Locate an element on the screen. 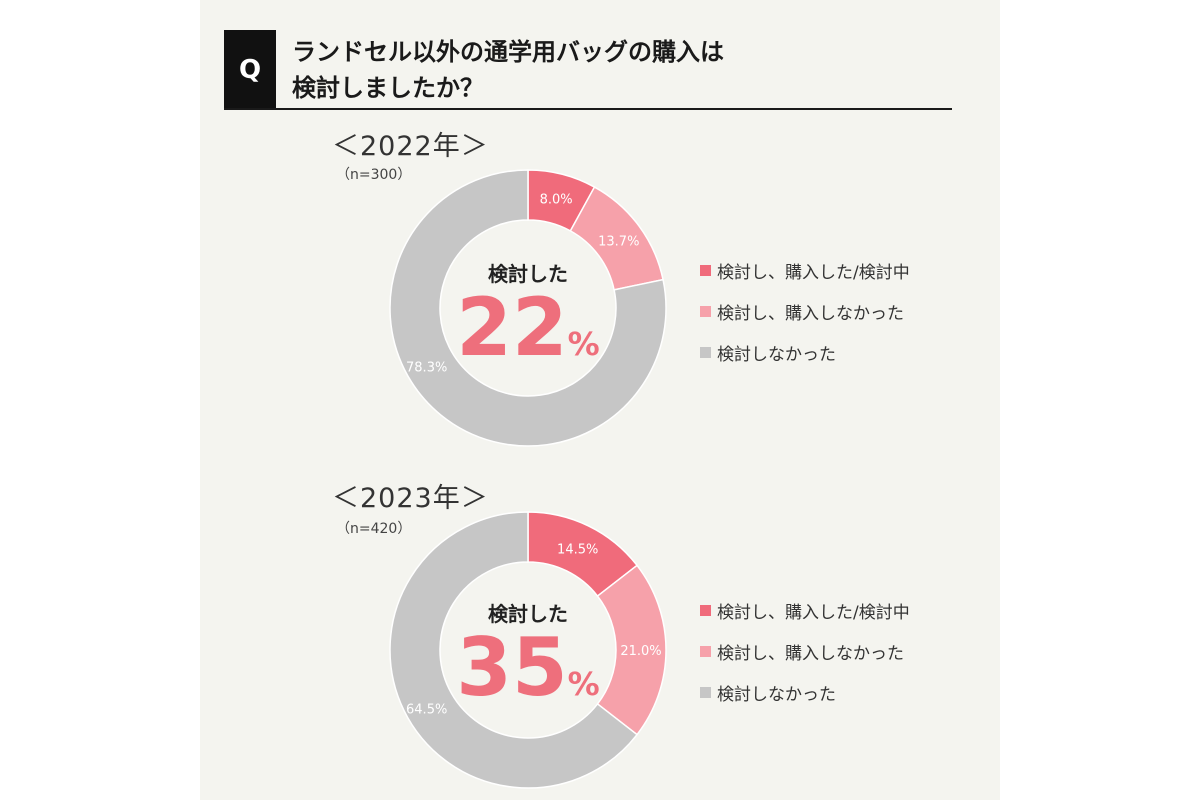  legend-2023: 検討し、購入した/検討中 検討し、購入しなかった 検討しなかった is located at coordinates (805, 659).